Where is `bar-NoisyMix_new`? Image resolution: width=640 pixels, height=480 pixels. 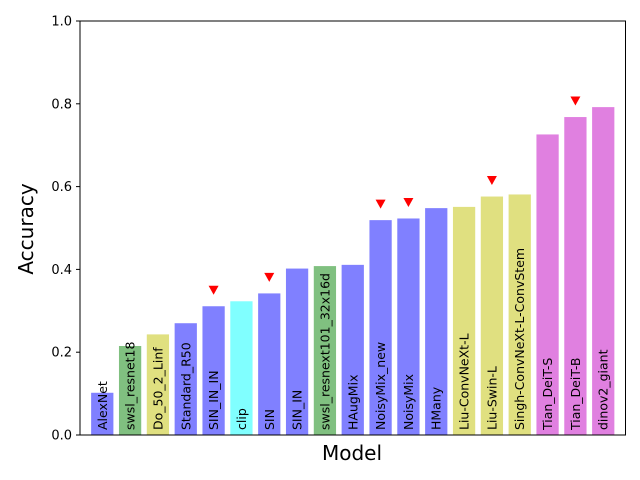
bar-NoisyMix_new is located at coordinates (380, 327).